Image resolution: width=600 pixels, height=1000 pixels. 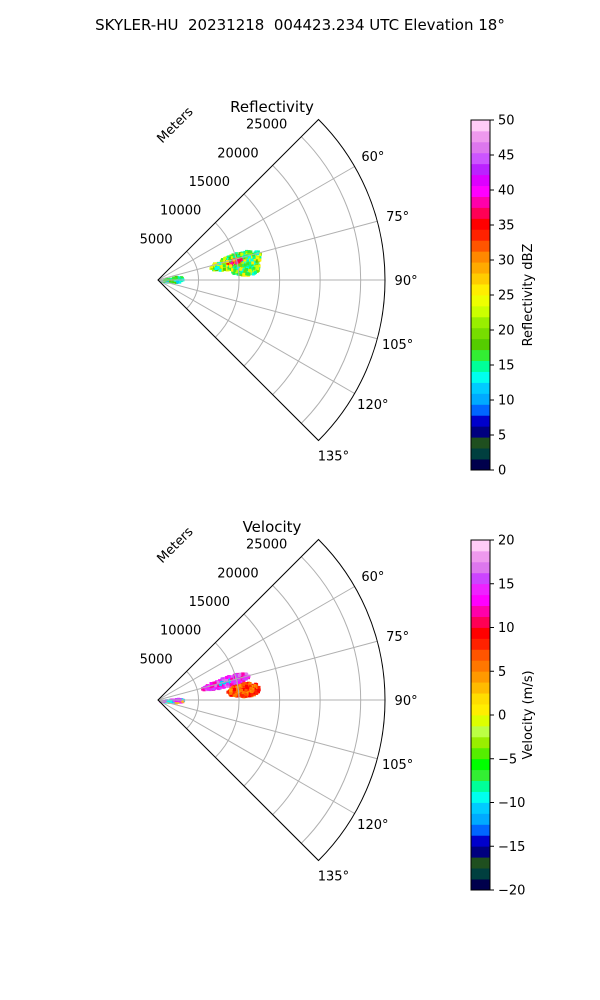 I want to click on range-tick-label: 5000, so click(x=156, y=239).